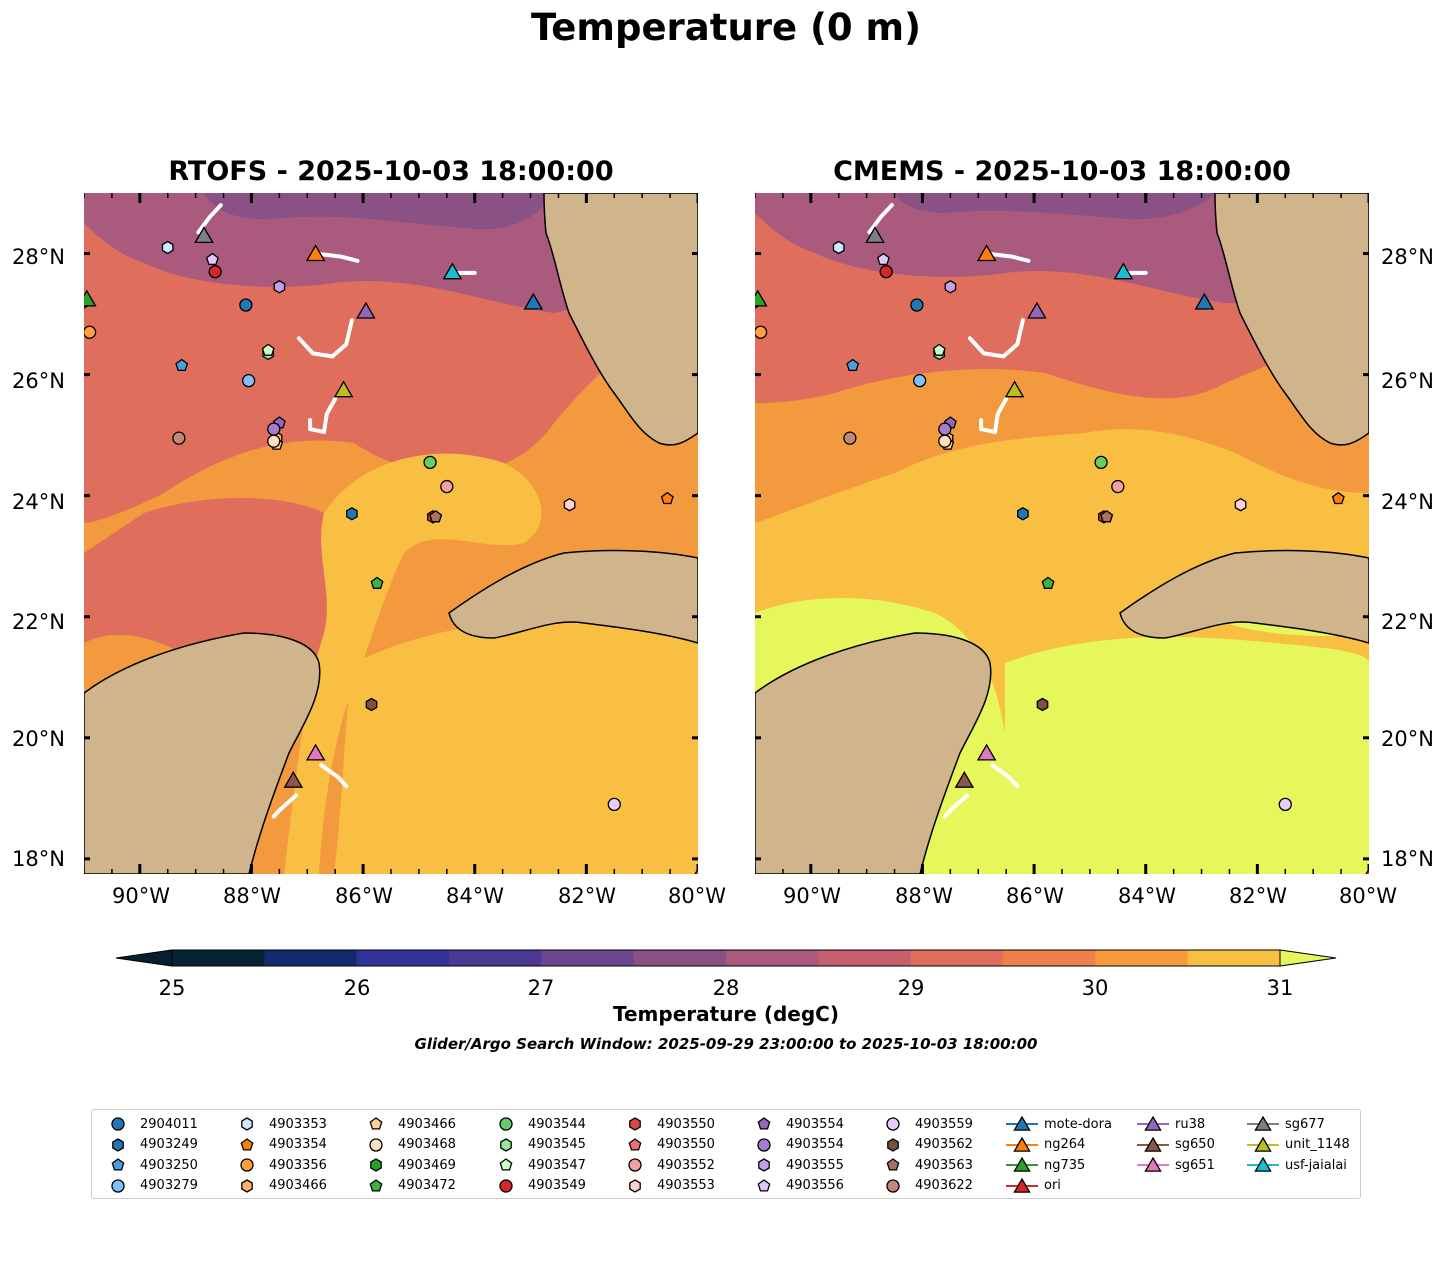 This screenshot has width=1452, height=1264. I want to click on legend-label: 4903547, so click(557, 1165).